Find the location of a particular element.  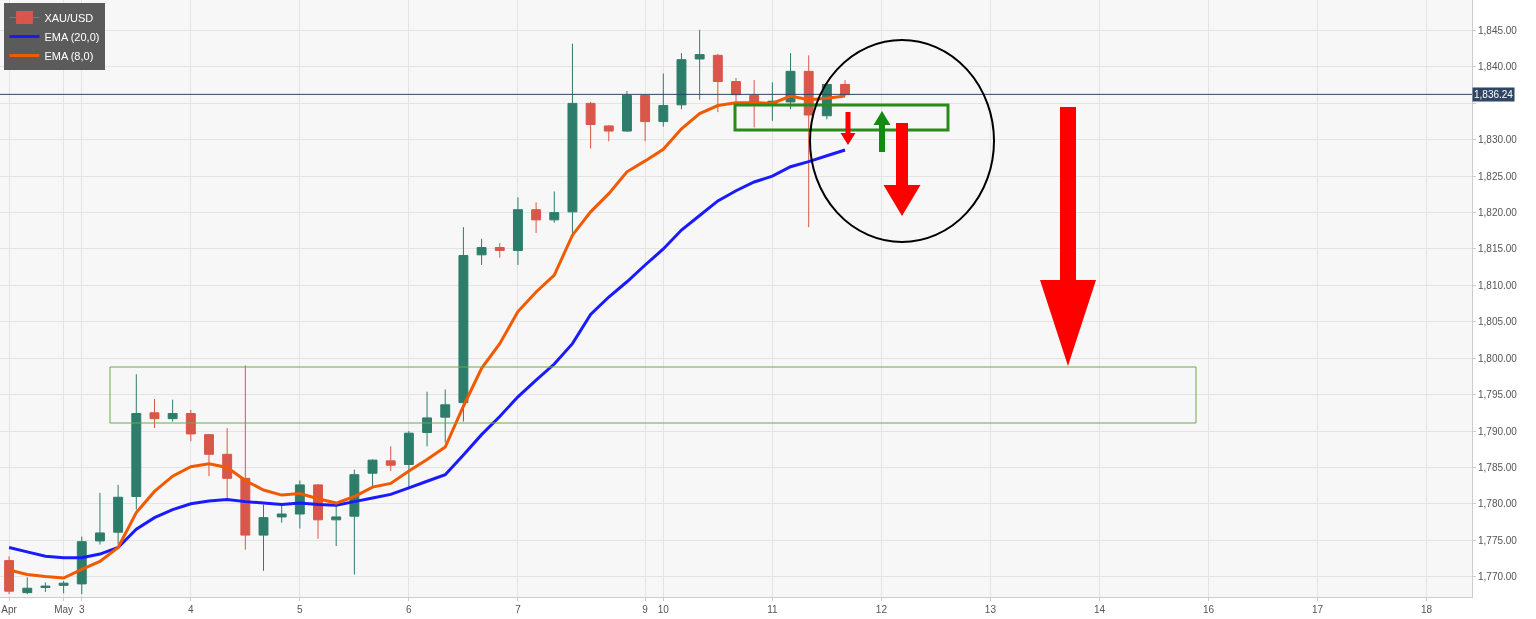

y-tick-label: 1,800.00 is located at coordinates (1498, 358).